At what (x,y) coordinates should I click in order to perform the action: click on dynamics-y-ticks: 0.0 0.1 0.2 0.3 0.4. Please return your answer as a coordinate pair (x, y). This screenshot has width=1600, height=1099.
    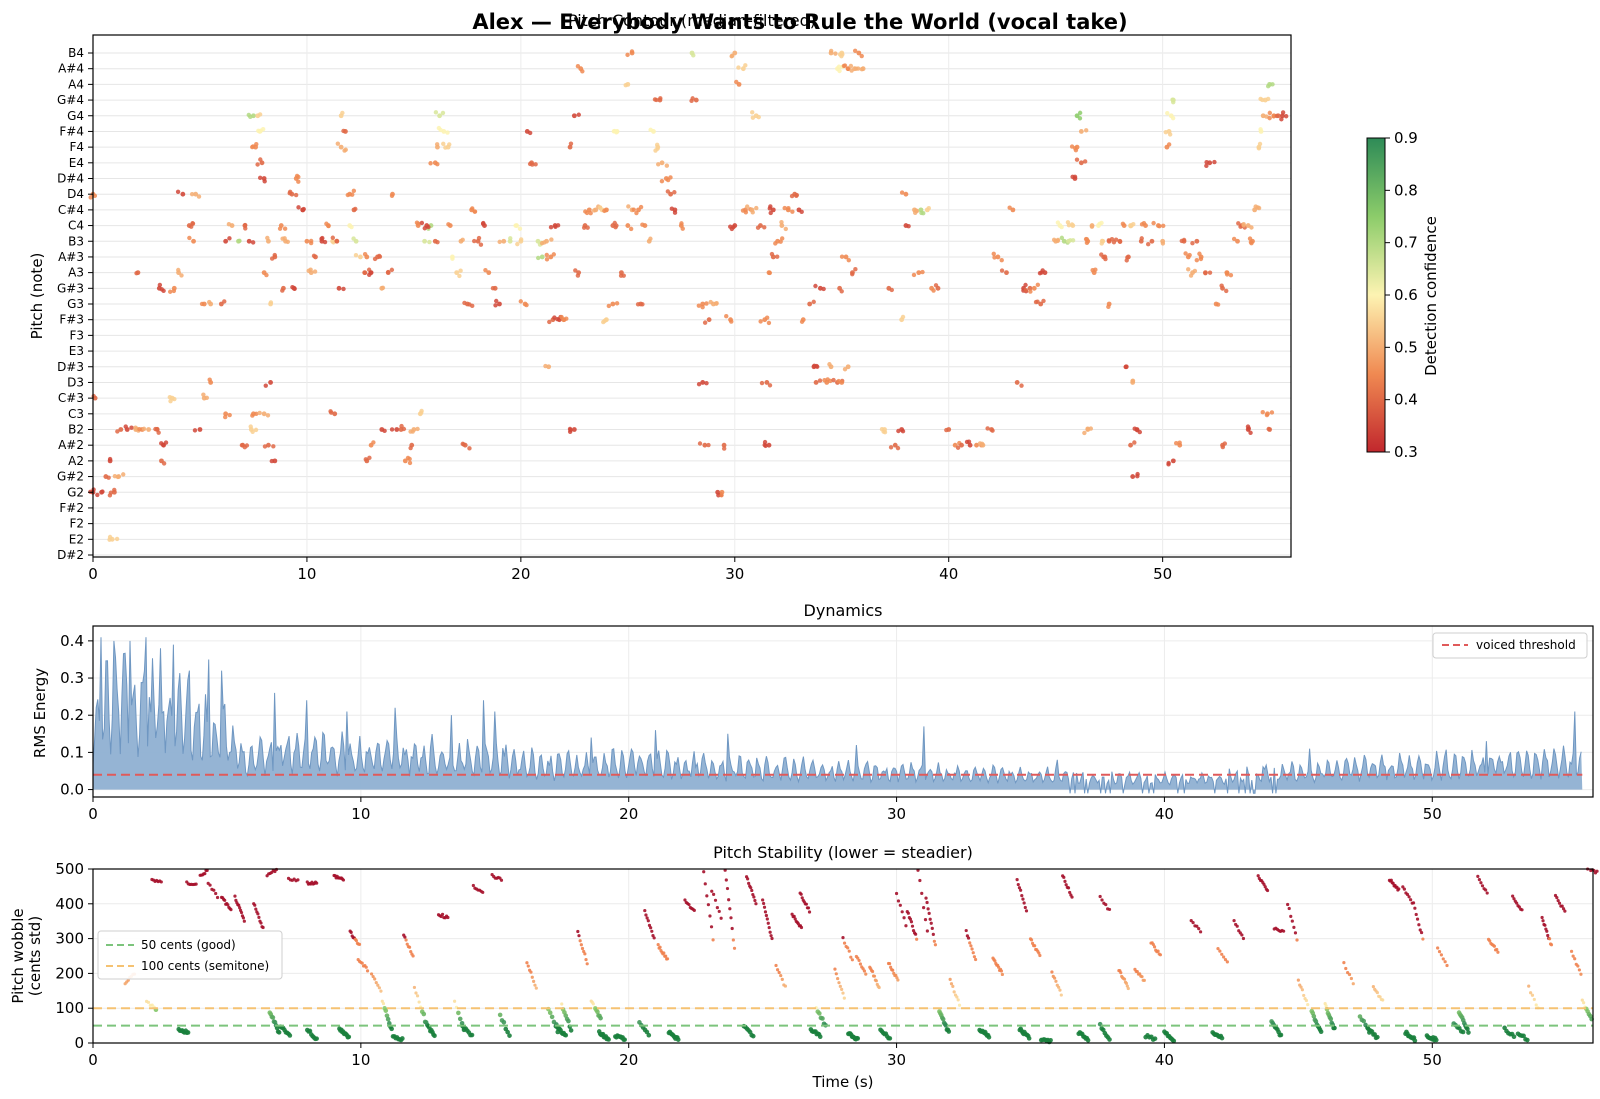
    Looking at the image, I should click on (76, 715).